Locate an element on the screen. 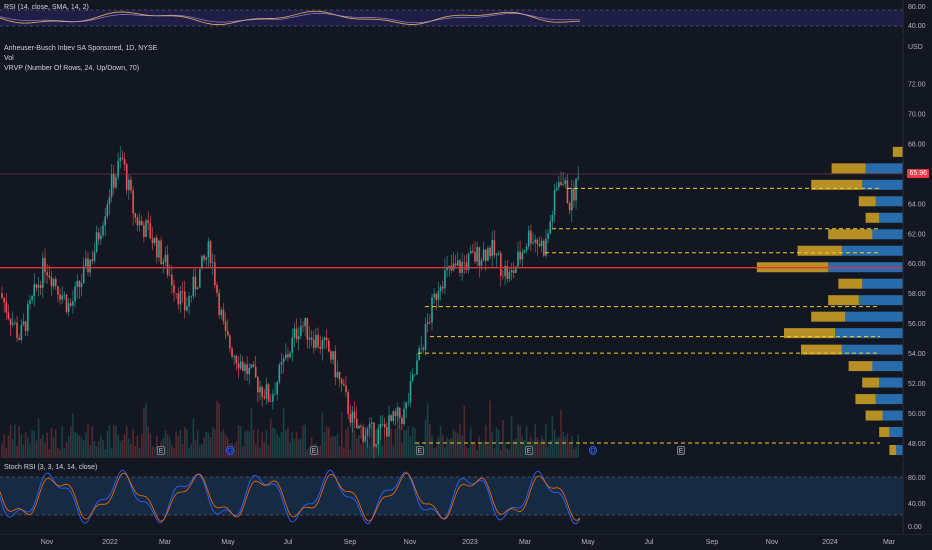  price-tick: 62.00 is located at coordinates (917, 234).